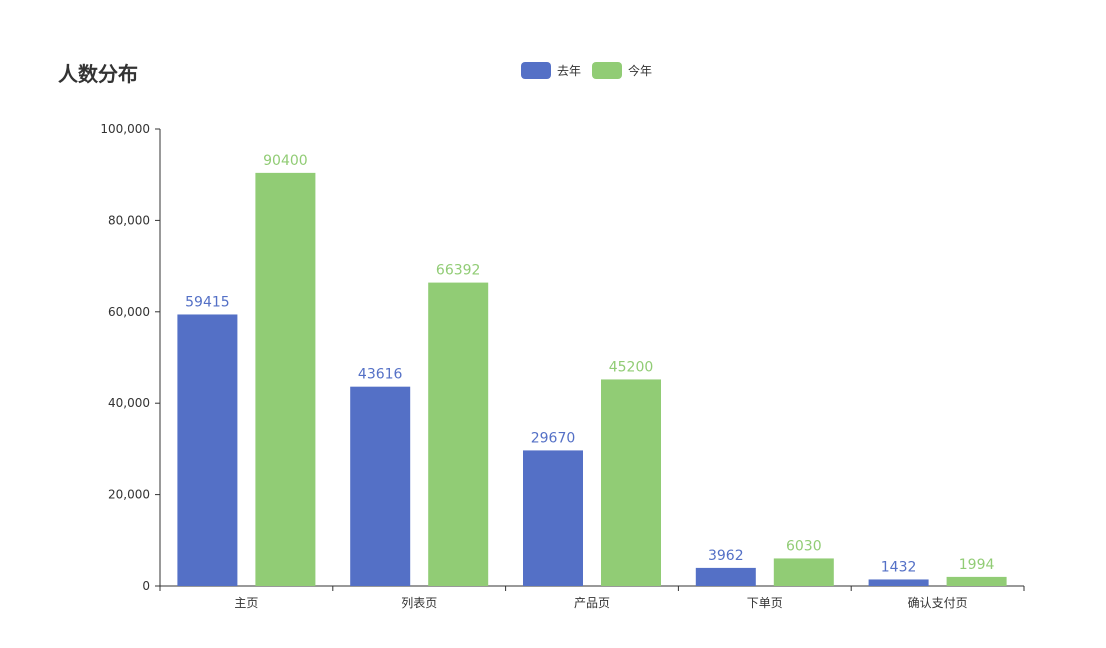 The width and height of the screenshot is (1106, 648). Describe the element at coordinates (726, 556) in the screenshot. I see `bar-value-label: 3962` at that location.